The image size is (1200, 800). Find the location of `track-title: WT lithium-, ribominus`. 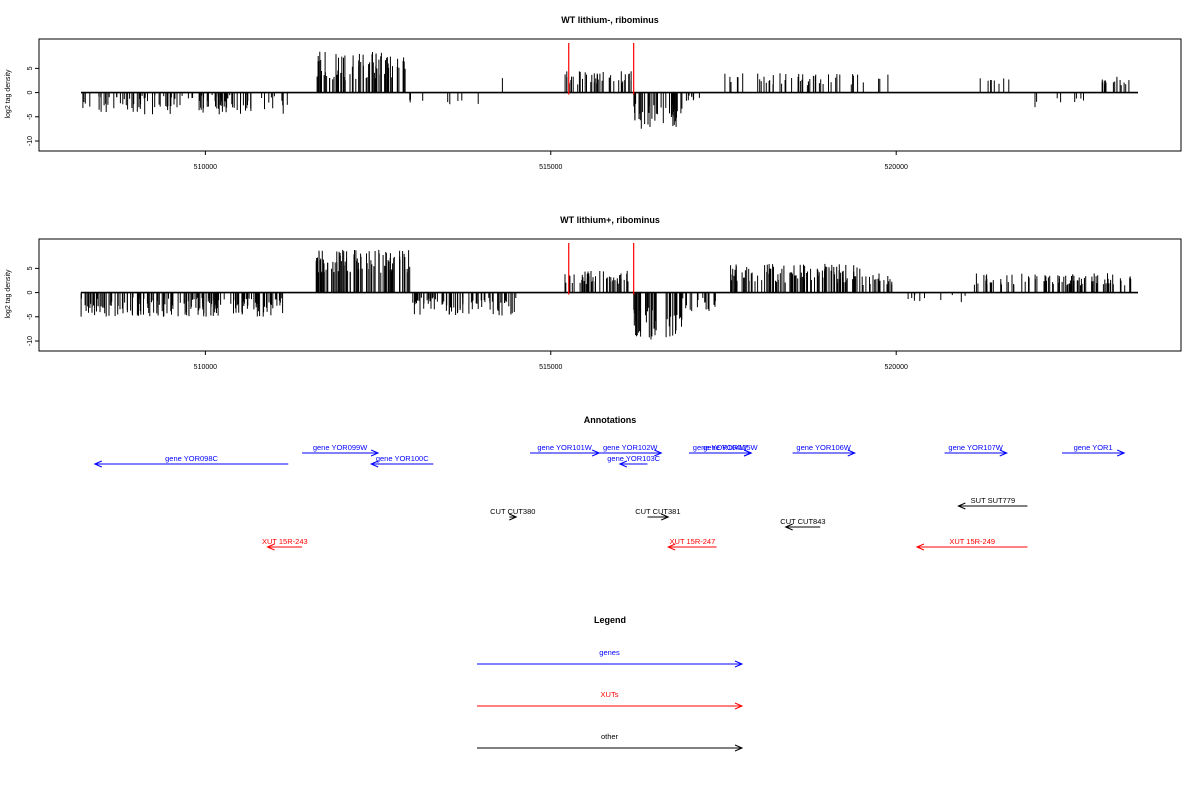

track-title: WT lithium-, ribominus is located at coordinates (610, 20).